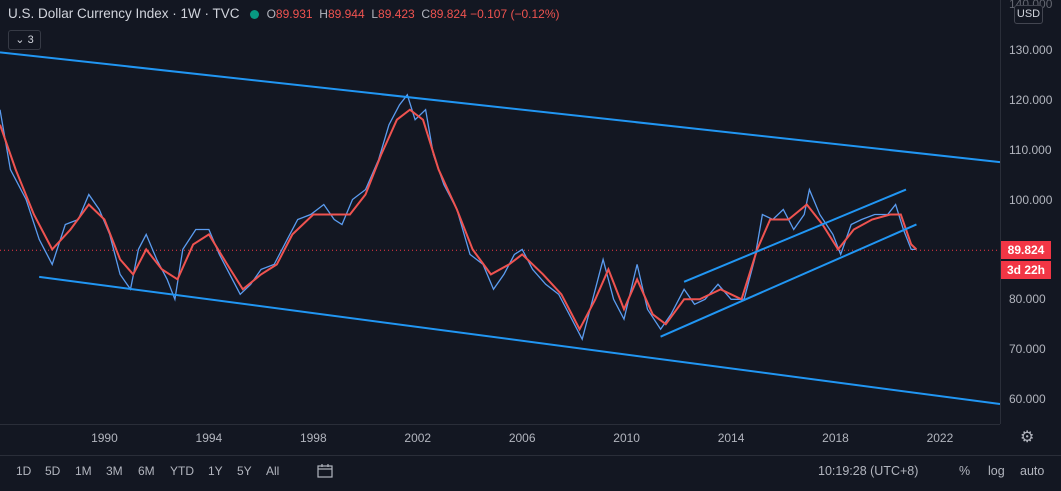  Describe the element at coordinates (996, 471) in the screenshot. I see `log-scale-button: log` at that location.